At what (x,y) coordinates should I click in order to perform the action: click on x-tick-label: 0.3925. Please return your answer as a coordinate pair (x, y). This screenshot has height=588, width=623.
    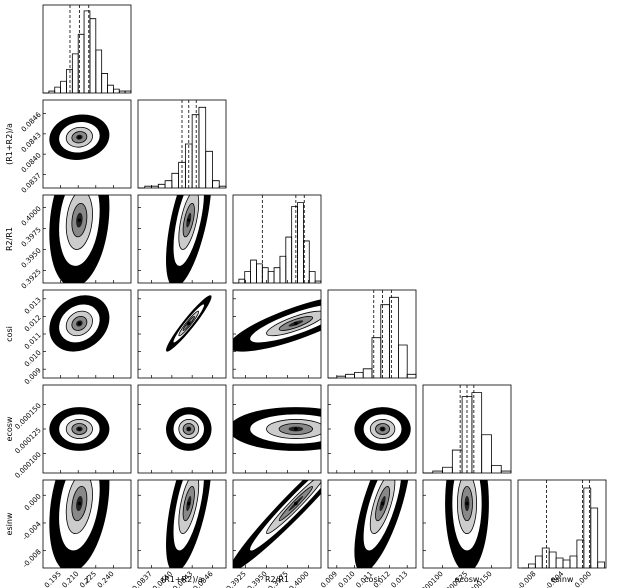
    Looking at the image, I should click on (236, 579).